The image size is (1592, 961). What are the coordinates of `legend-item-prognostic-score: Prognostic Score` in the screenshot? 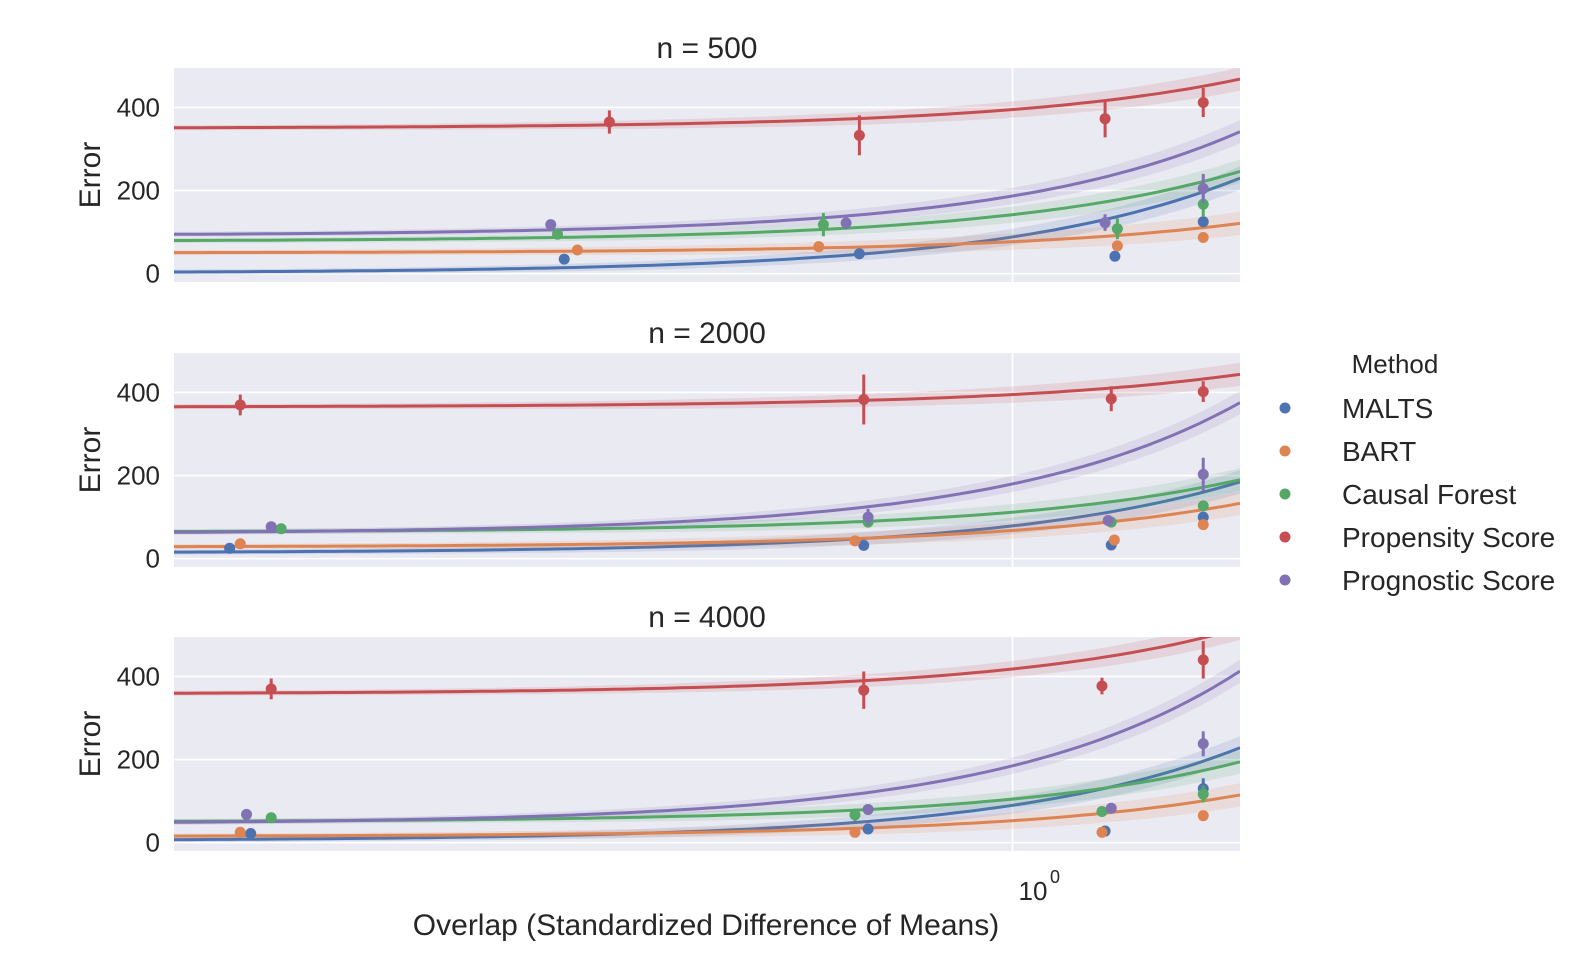 It's located at (1417, 580).